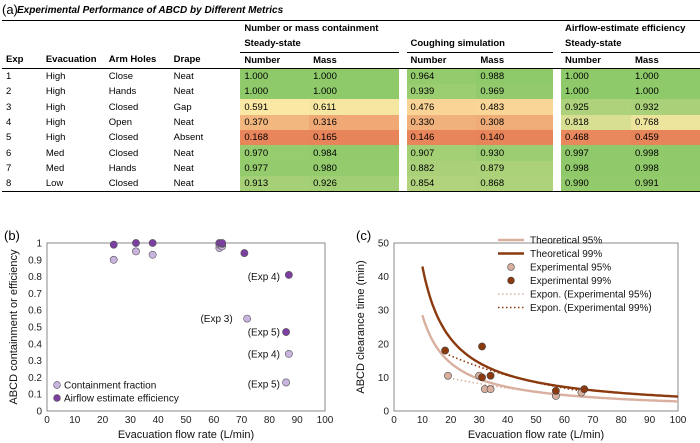 The height and width of the screenshot is (443, 700). I want to click on value-cell: 0.939, so click(441, 92).